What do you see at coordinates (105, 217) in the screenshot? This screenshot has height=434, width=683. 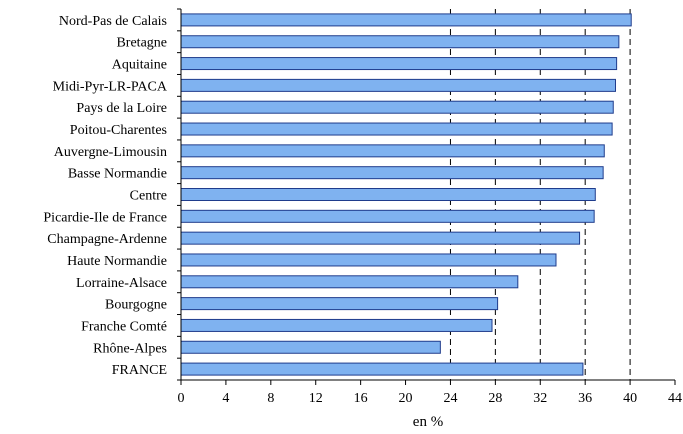 I see `category-label: Picardie-Ile de France` at bounding box center [105, 217].